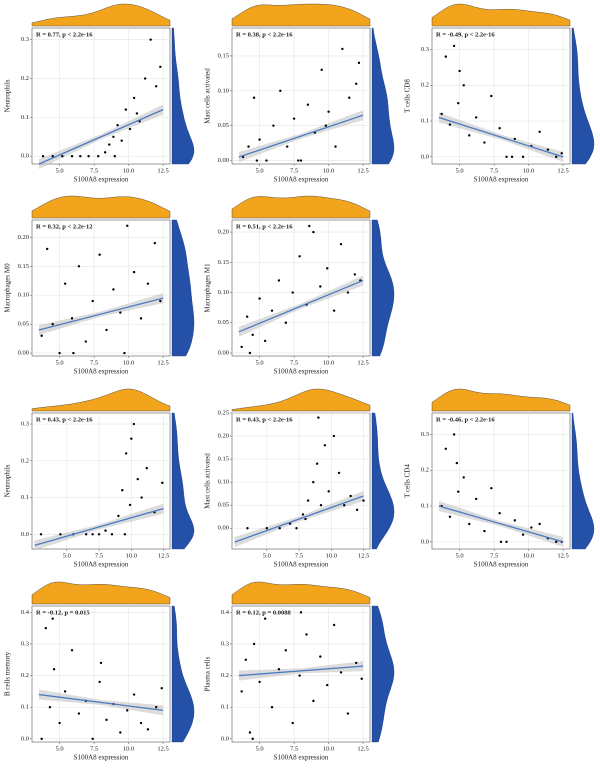 The width and height of the screenshot is (600, 770). I want to click on y-axis-label: Macrophages M0, so click(8, 288).